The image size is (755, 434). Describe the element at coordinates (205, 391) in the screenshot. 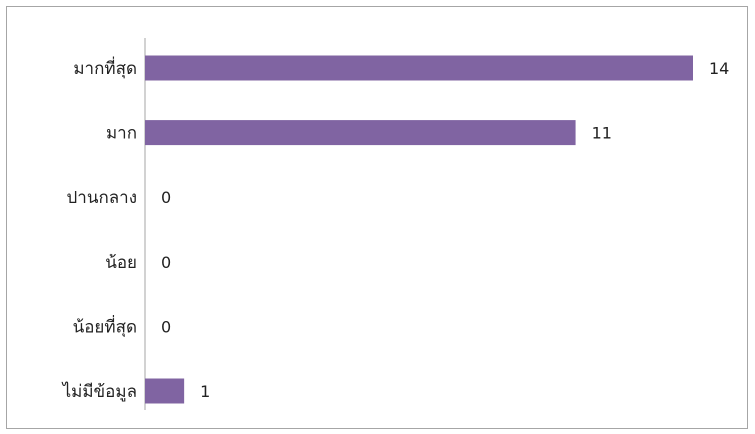

I see `value-label-5: 1` at that location.